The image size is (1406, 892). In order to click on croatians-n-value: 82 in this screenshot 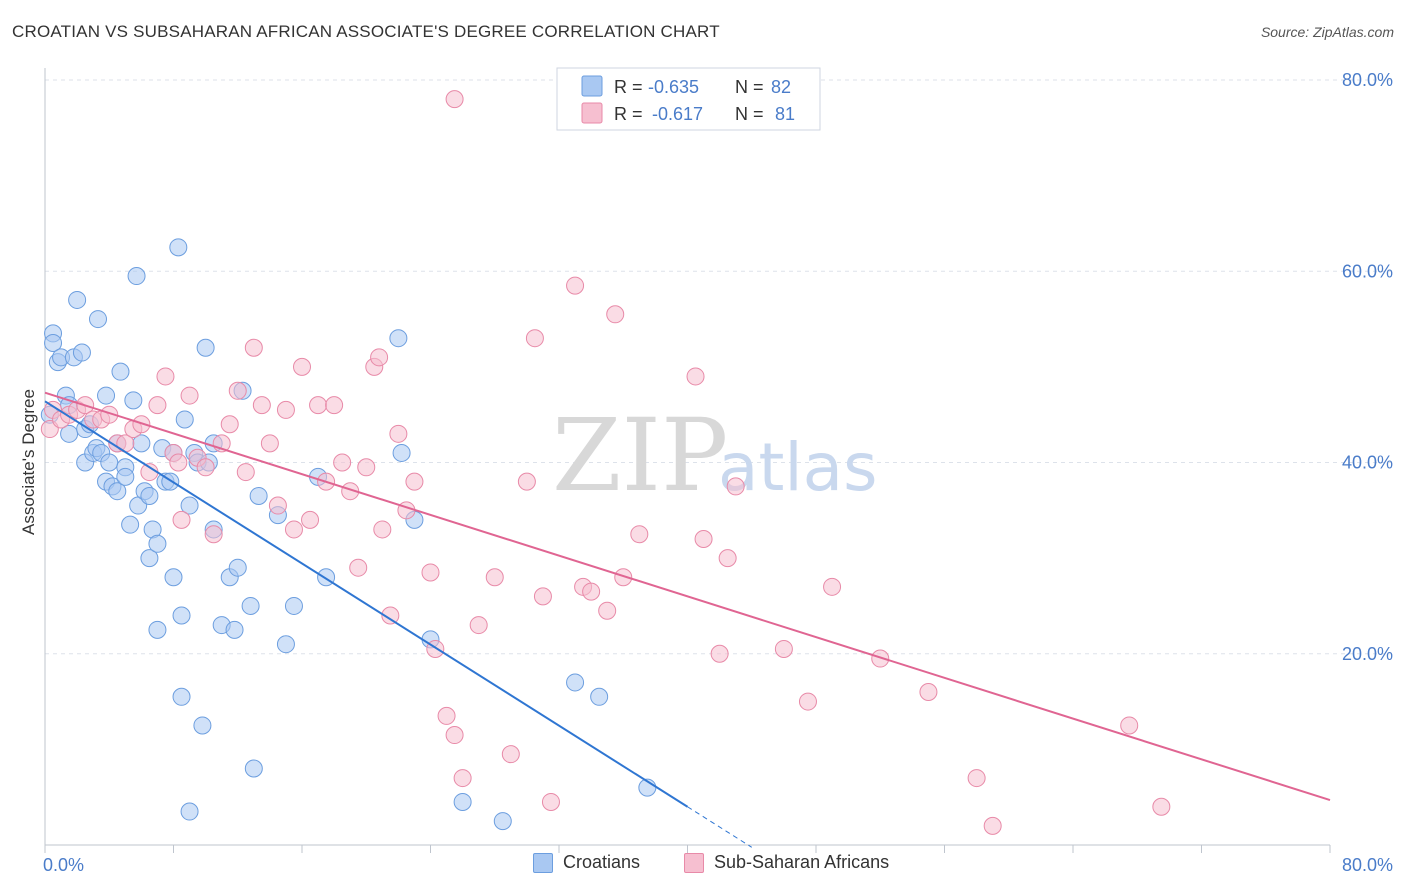, I will do `click(781, 87)`.